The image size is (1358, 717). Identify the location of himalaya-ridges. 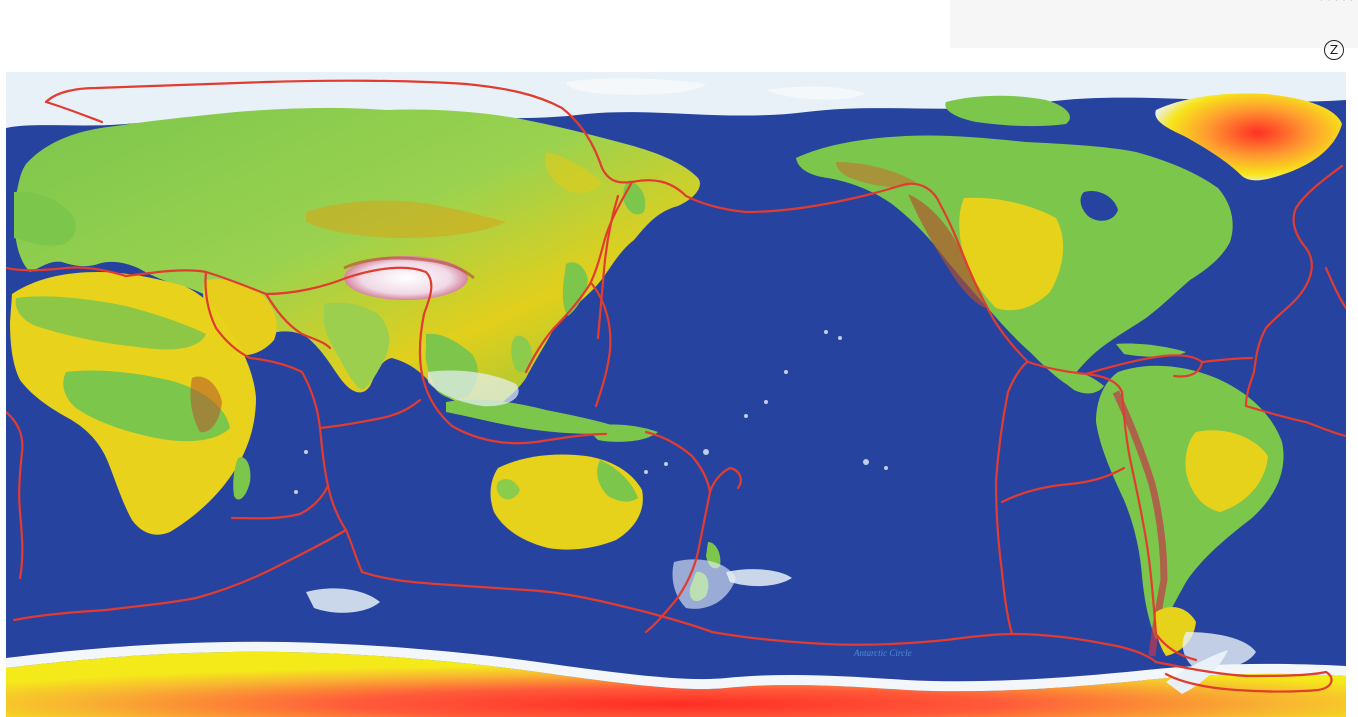
(409, 268).